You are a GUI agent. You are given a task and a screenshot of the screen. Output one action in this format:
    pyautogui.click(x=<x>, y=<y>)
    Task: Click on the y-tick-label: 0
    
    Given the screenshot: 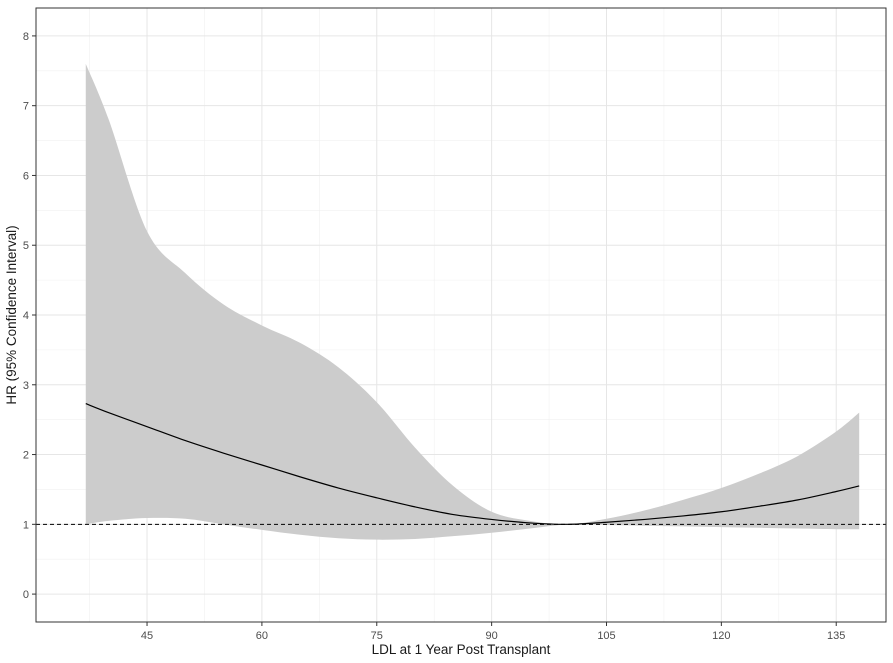 What is the action you would take?
    pyautogui.click(x=26, y=595)
    